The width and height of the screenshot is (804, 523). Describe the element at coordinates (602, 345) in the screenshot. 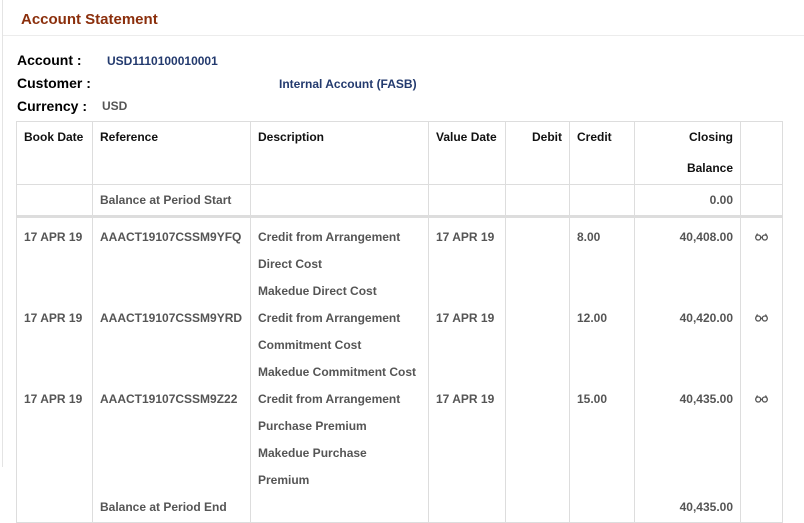

I see `credit: 12.00` at that location.